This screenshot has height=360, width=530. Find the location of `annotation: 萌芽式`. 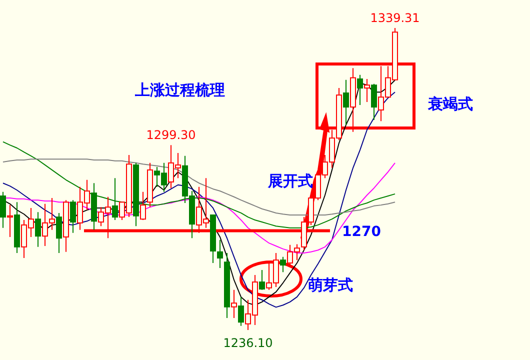

annotation: 萌芽式 is located at coordinates (330, 285).